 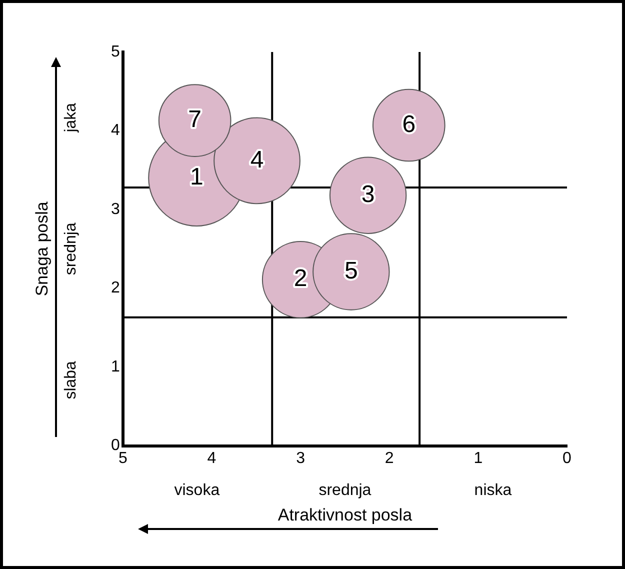 What do you see at coordinates (389, 458) in the screenshot?
I see `x-tick-label: 2` at bounding box center [389, 458].